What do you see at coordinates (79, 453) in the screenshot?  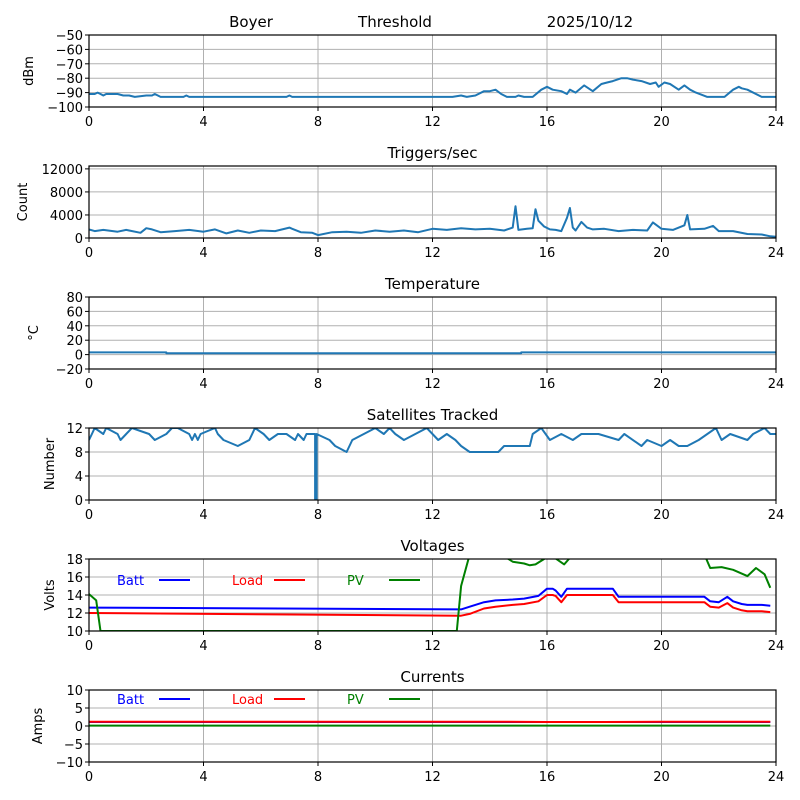 I see `y-tick-label: 8` at bounding box center [79, 453].